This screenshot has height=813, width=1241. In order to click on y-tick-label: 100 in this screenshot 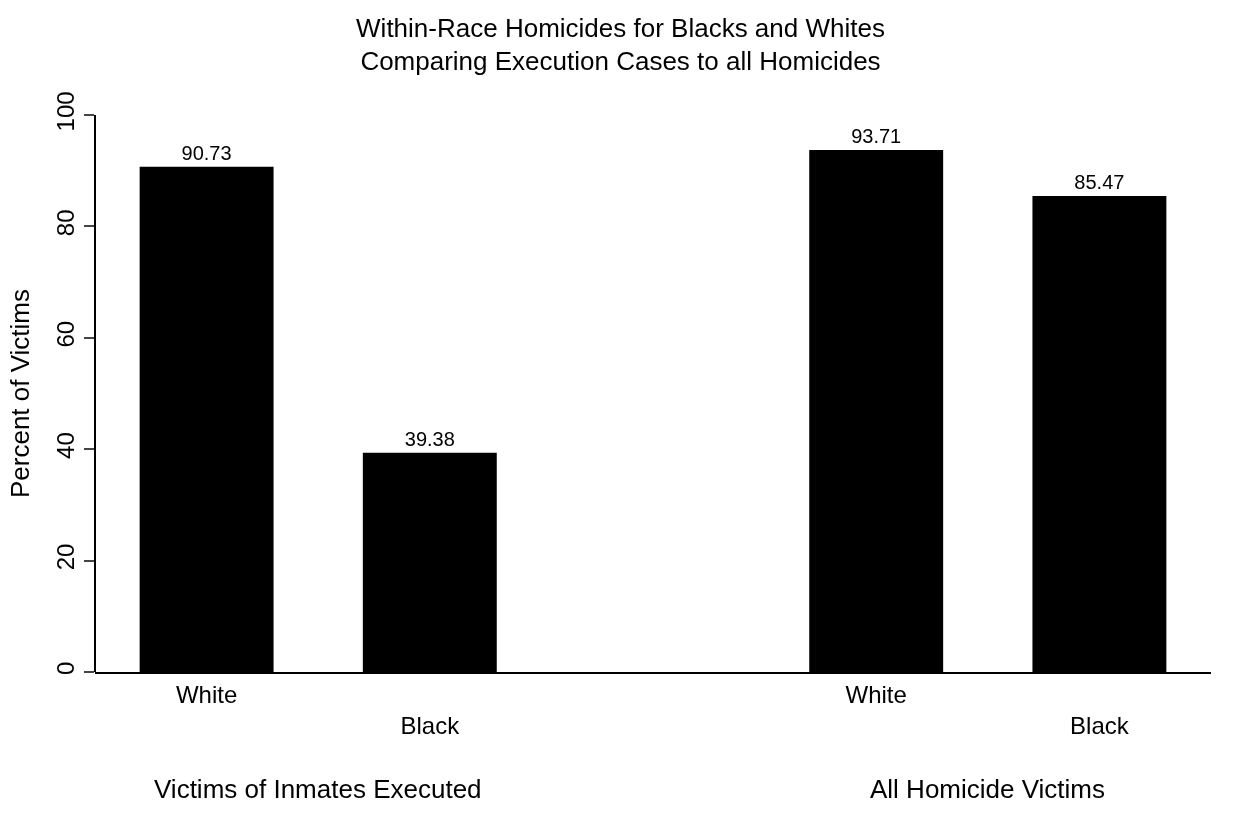, I will do `click(66, 111)`.